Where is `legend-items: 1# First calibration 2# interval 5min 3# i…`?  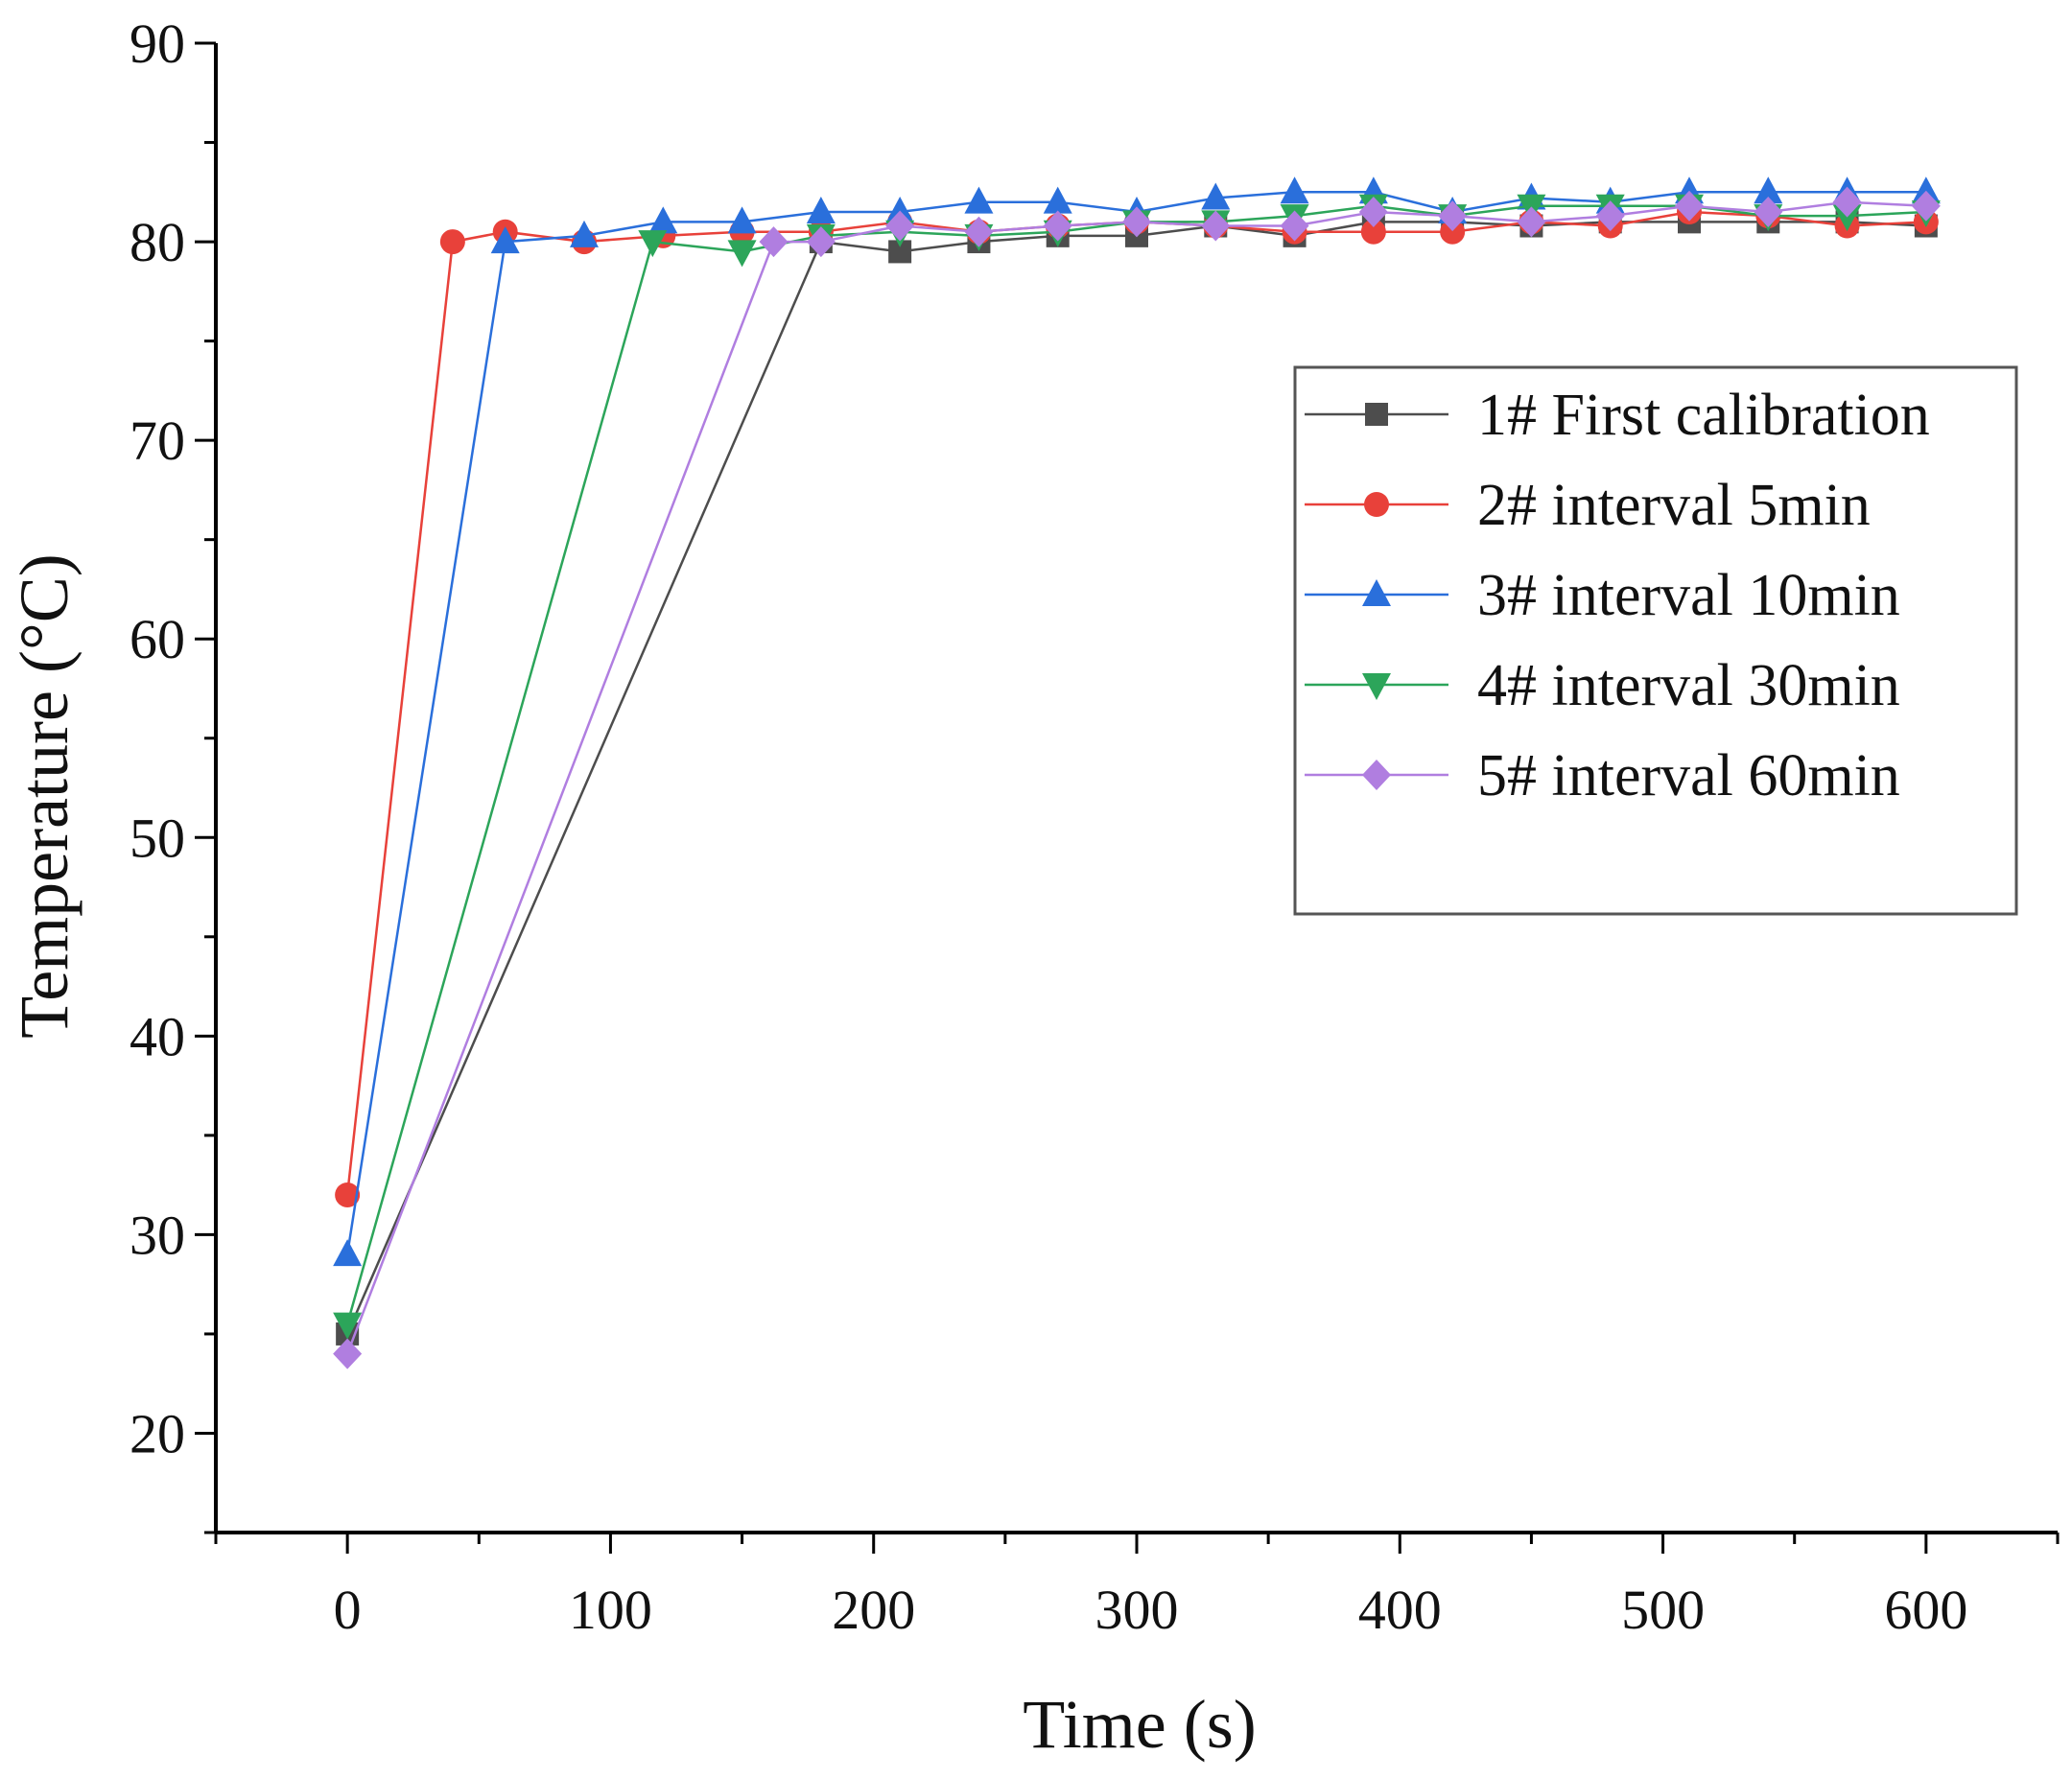
legend-items: 1# First calibration 2# interval 5min 3# i… is located at coordinates (1617, 595).